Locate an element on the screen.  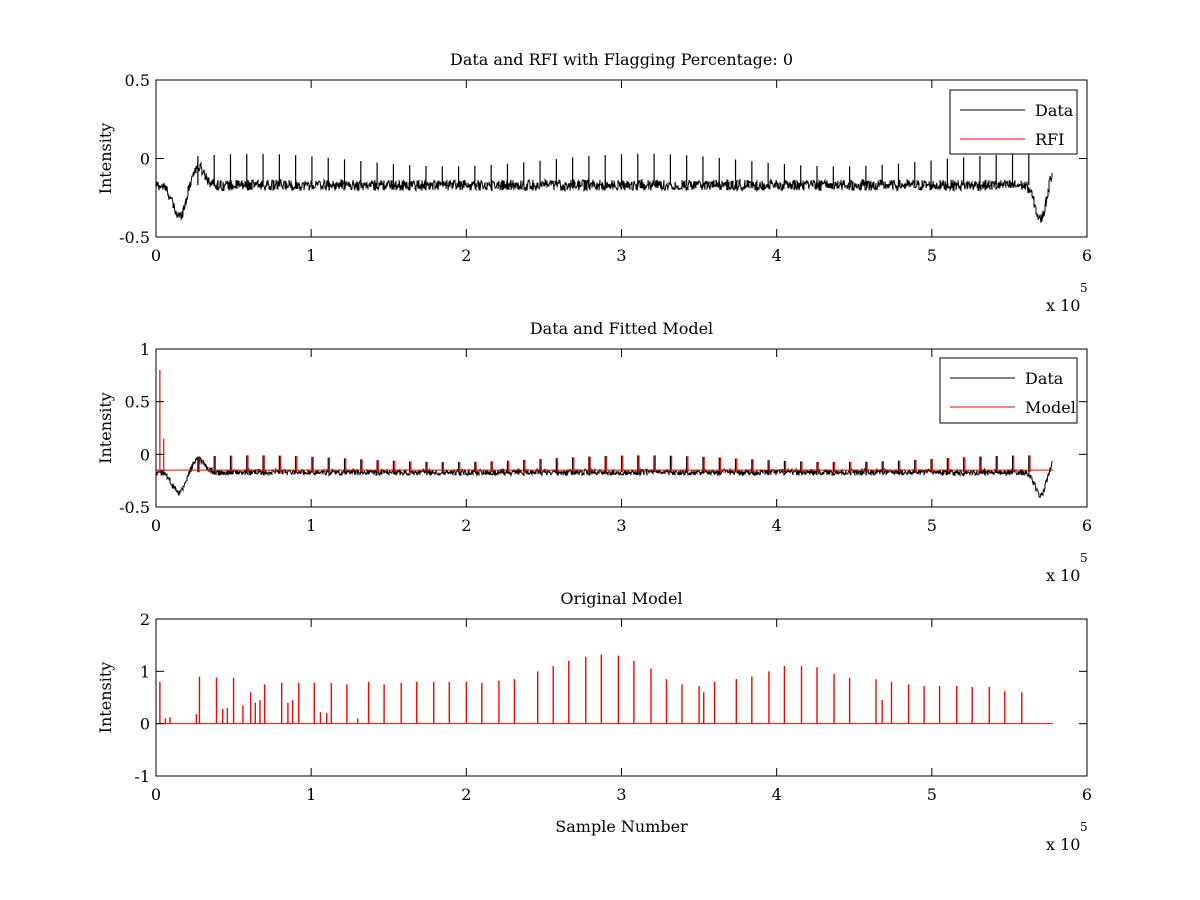
chart-2: Data Model is located at coordinates (621, 428).